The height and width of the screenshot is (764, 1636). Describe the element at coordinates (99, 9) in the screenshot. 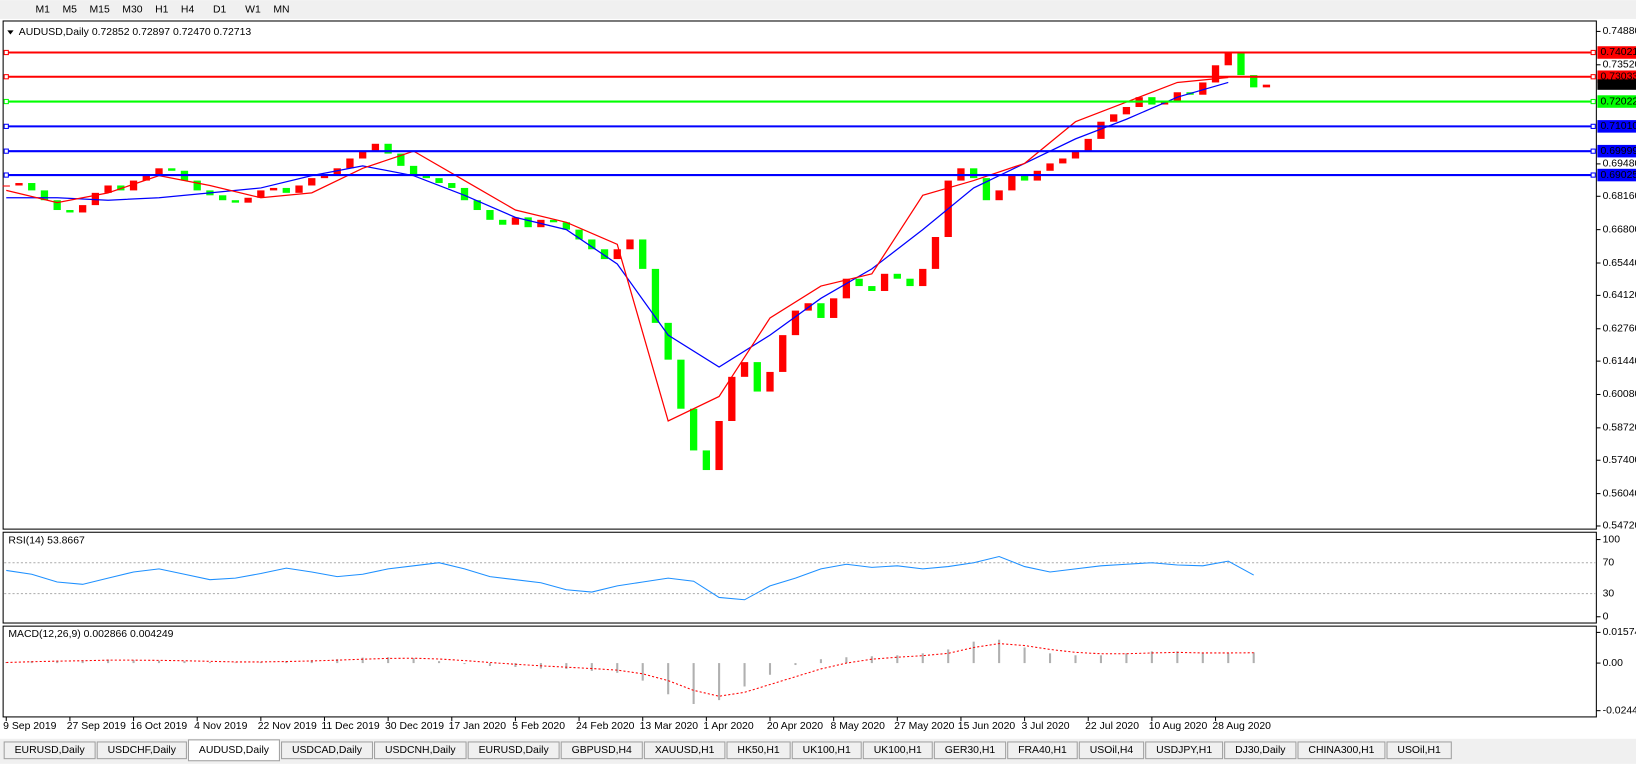

I see `timeframe-button: M15` at that location.